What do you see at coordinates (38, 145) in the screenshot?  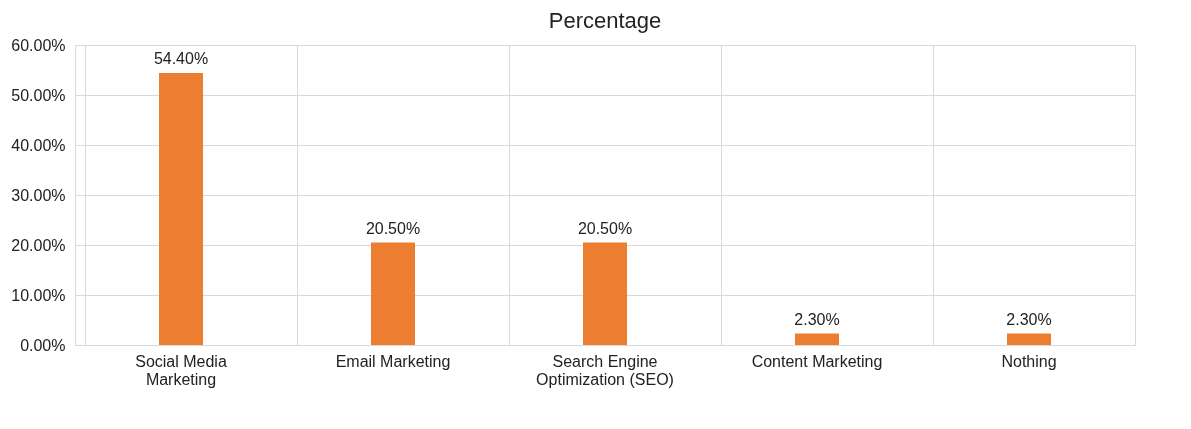 I see `y-tick-label: 40.00%` at bounding box center [38, 145].